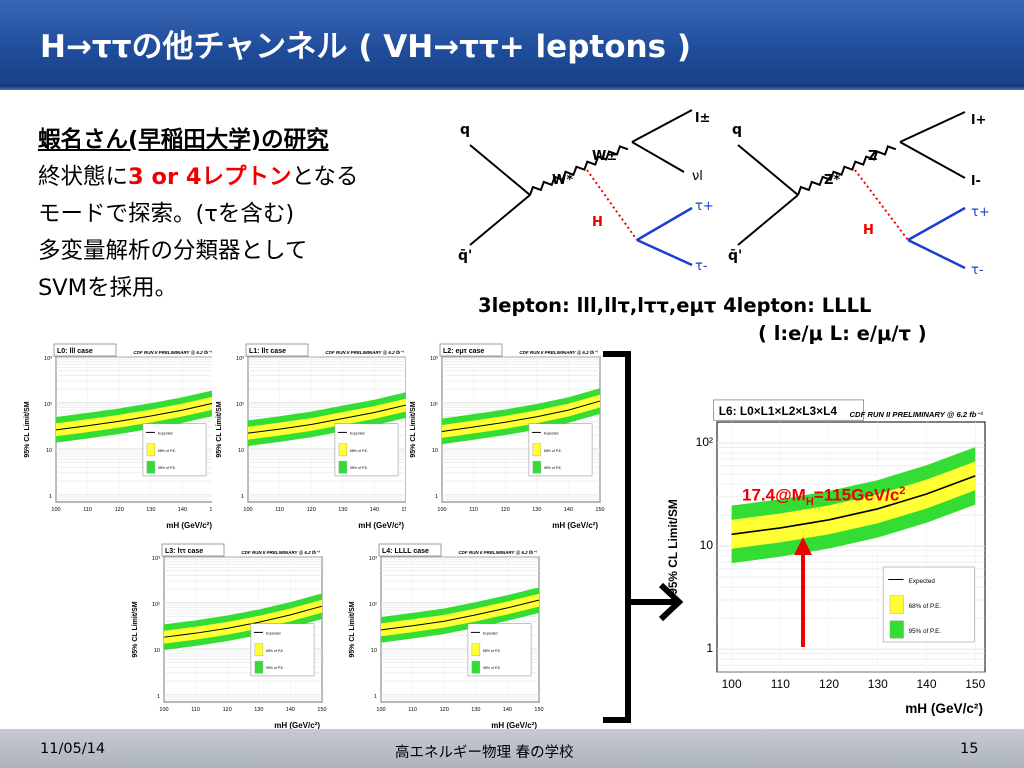 The width and height of the screenshot is (1024, 768). Describe the element at coordinates (704, 206) in the screenshot. I see `tau-plus-label: τ+` at that location.